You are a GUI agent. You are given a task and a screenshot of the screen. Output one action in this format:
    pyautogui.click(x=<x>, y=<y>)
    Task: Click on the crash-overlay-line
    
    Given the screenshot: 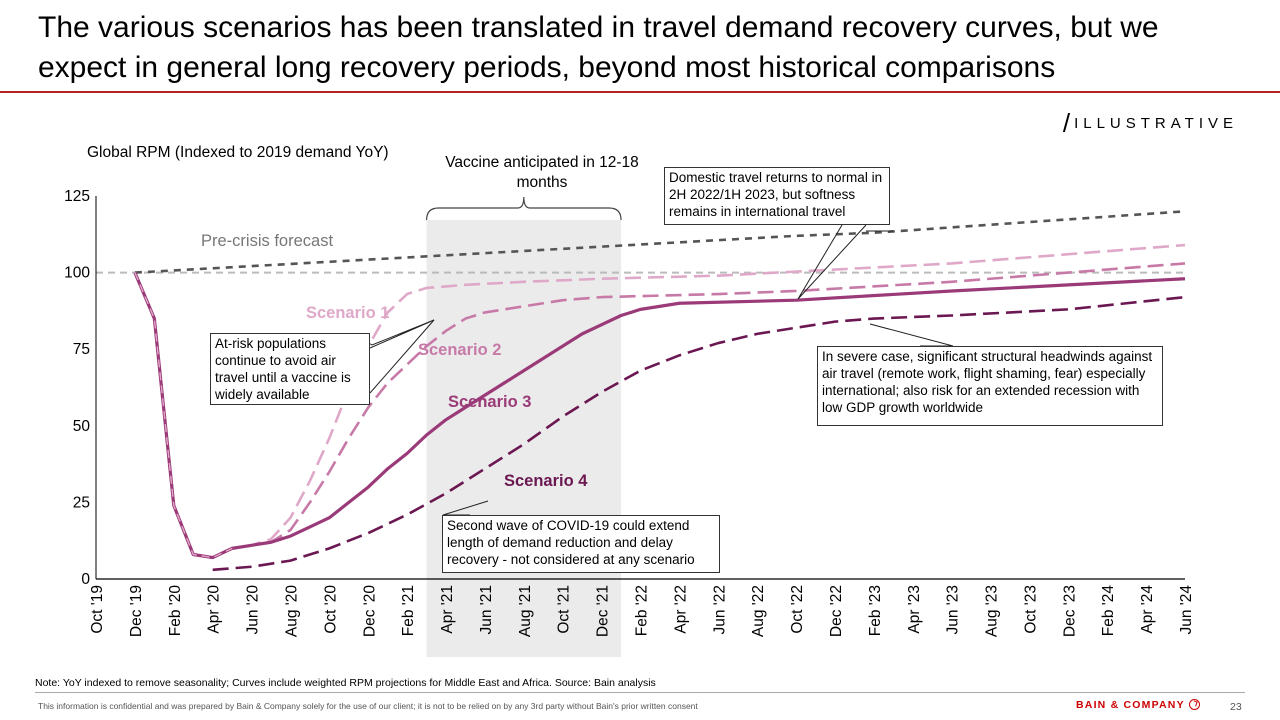 What is the action you would take?
    pyautogui.click(x=183, y=415)
    